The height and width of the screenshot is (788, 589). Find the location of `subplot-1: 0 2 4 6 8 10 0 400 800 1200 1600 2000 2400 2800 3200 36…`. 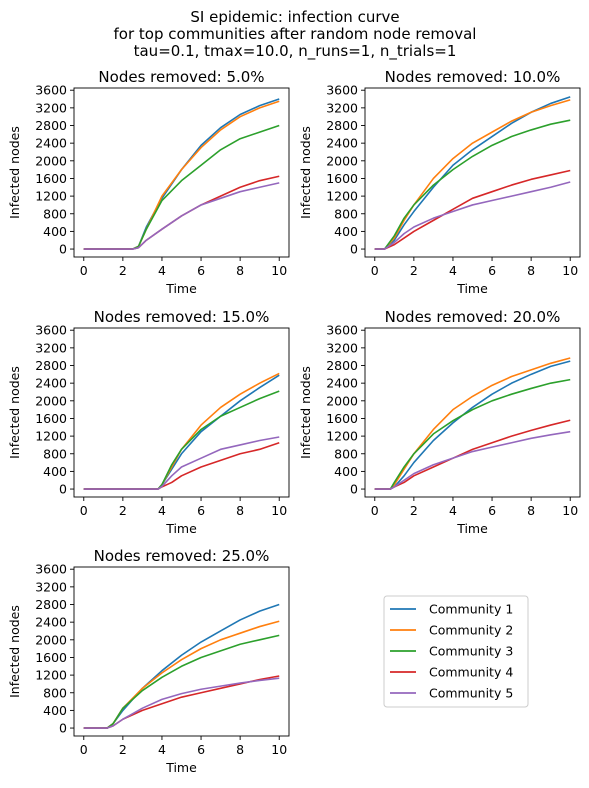

subplot-1: 0 2 4 6 8 10 0 400 800 1200 1600 2000 2400 2800 3200 36… is located at coordinates (148, 182).